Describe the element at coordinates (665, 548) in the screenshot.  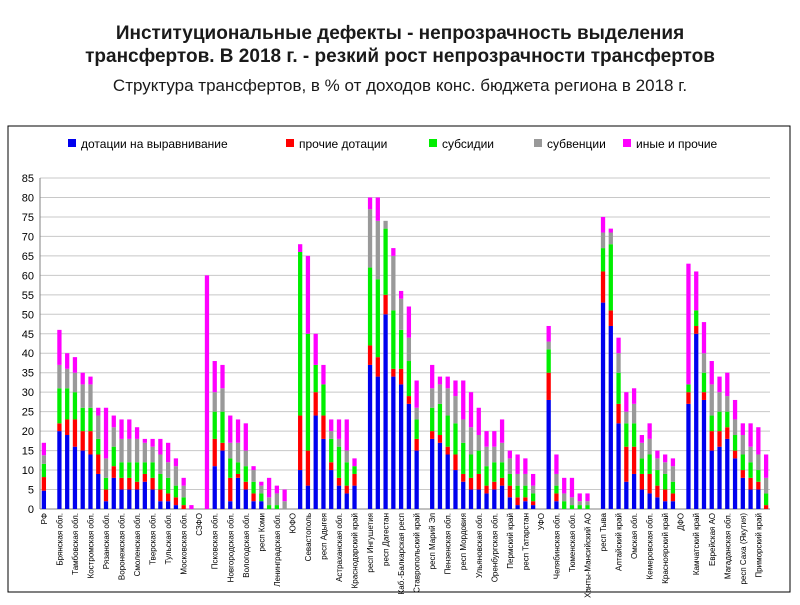
I see `x-tick-label: Красноярский край` at that location.